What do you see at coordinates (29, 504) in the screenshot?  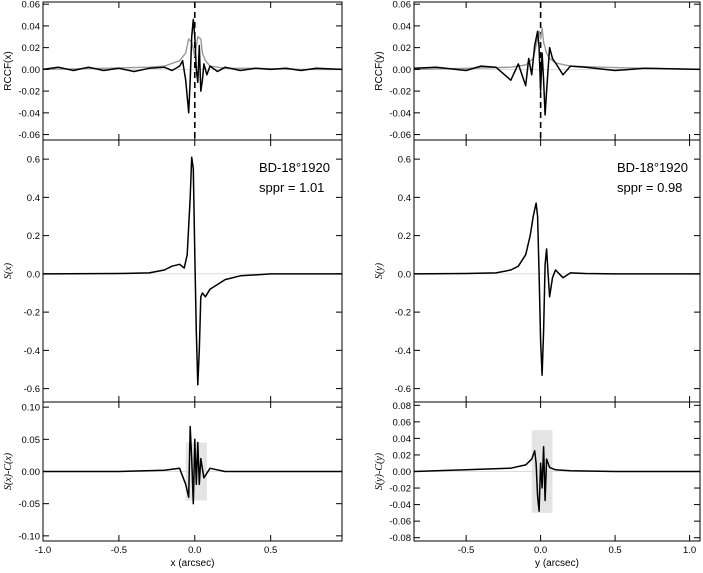 I see `y-tick-label: -0.05` at bounding box center [29, 504].